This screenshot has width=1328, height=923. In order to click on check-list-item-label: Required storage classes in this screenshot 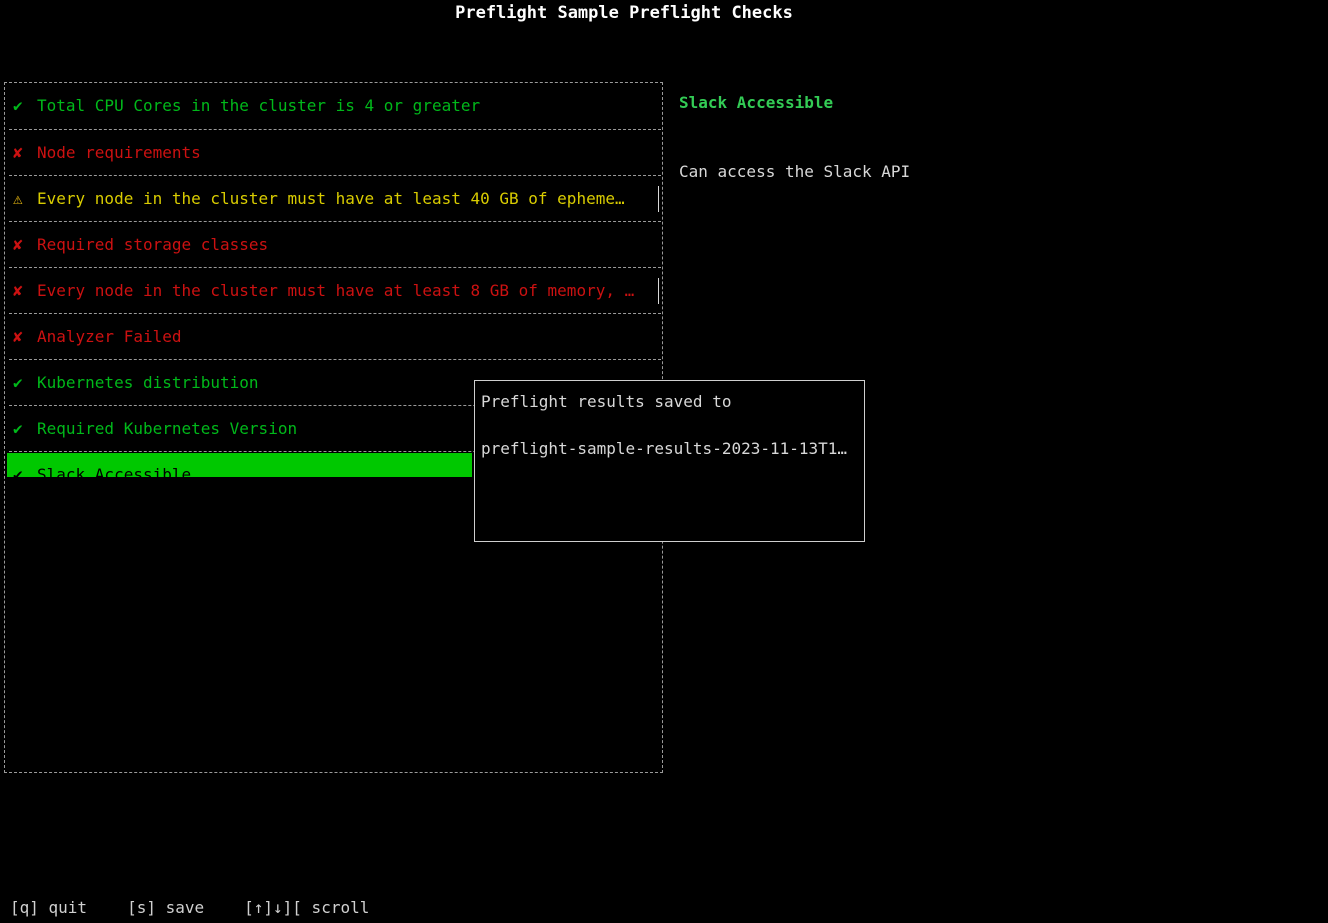, I will do `click(153, 244)`.